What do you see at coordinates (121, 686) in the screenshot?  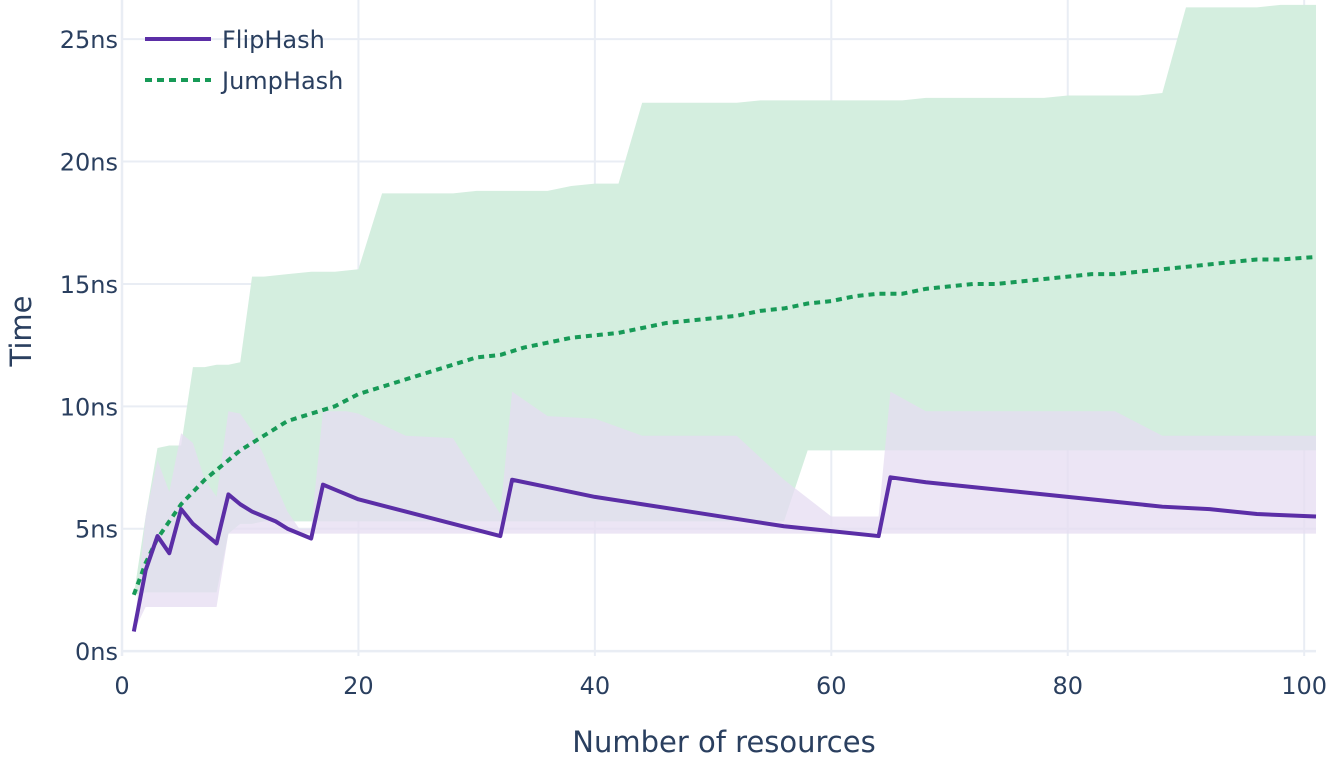 I see `x-tick-label: 0` at bounding box center [121, 686].